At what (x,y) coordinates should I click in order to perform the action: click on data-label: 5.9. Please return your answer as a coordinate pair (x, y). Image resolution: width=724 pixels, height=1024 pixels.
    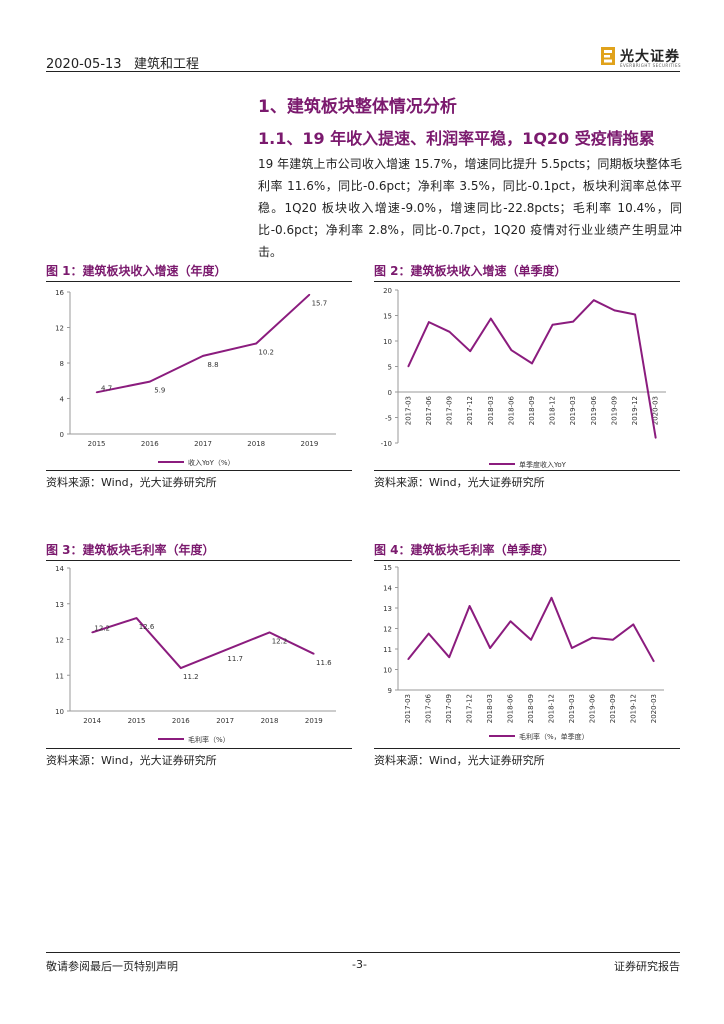
    Looking at the image, I should click on (159, 391).